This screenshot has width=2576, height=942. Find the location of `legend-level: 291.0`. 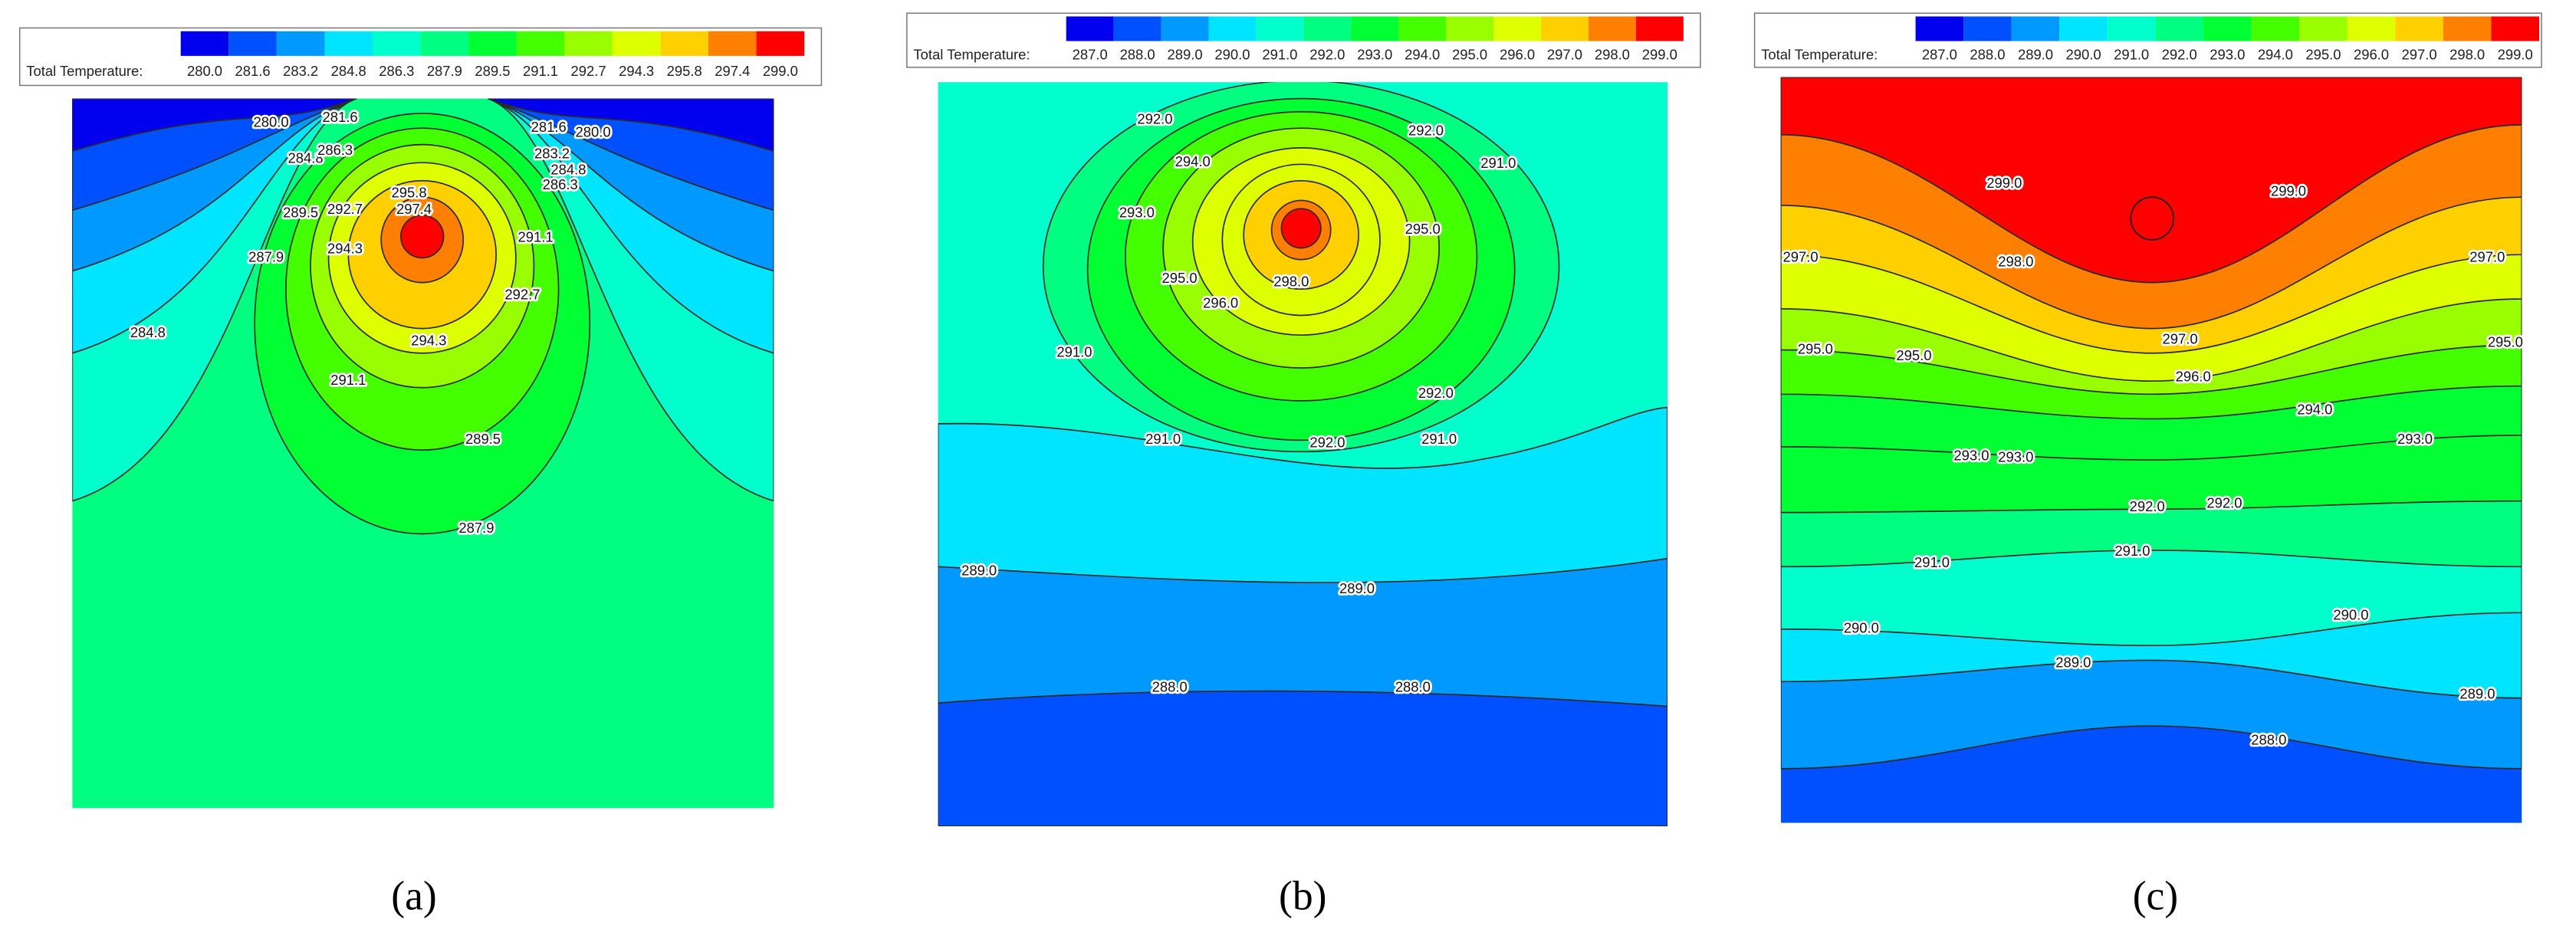

legend-level: 291.0 is located at coordinates (1280, 55).